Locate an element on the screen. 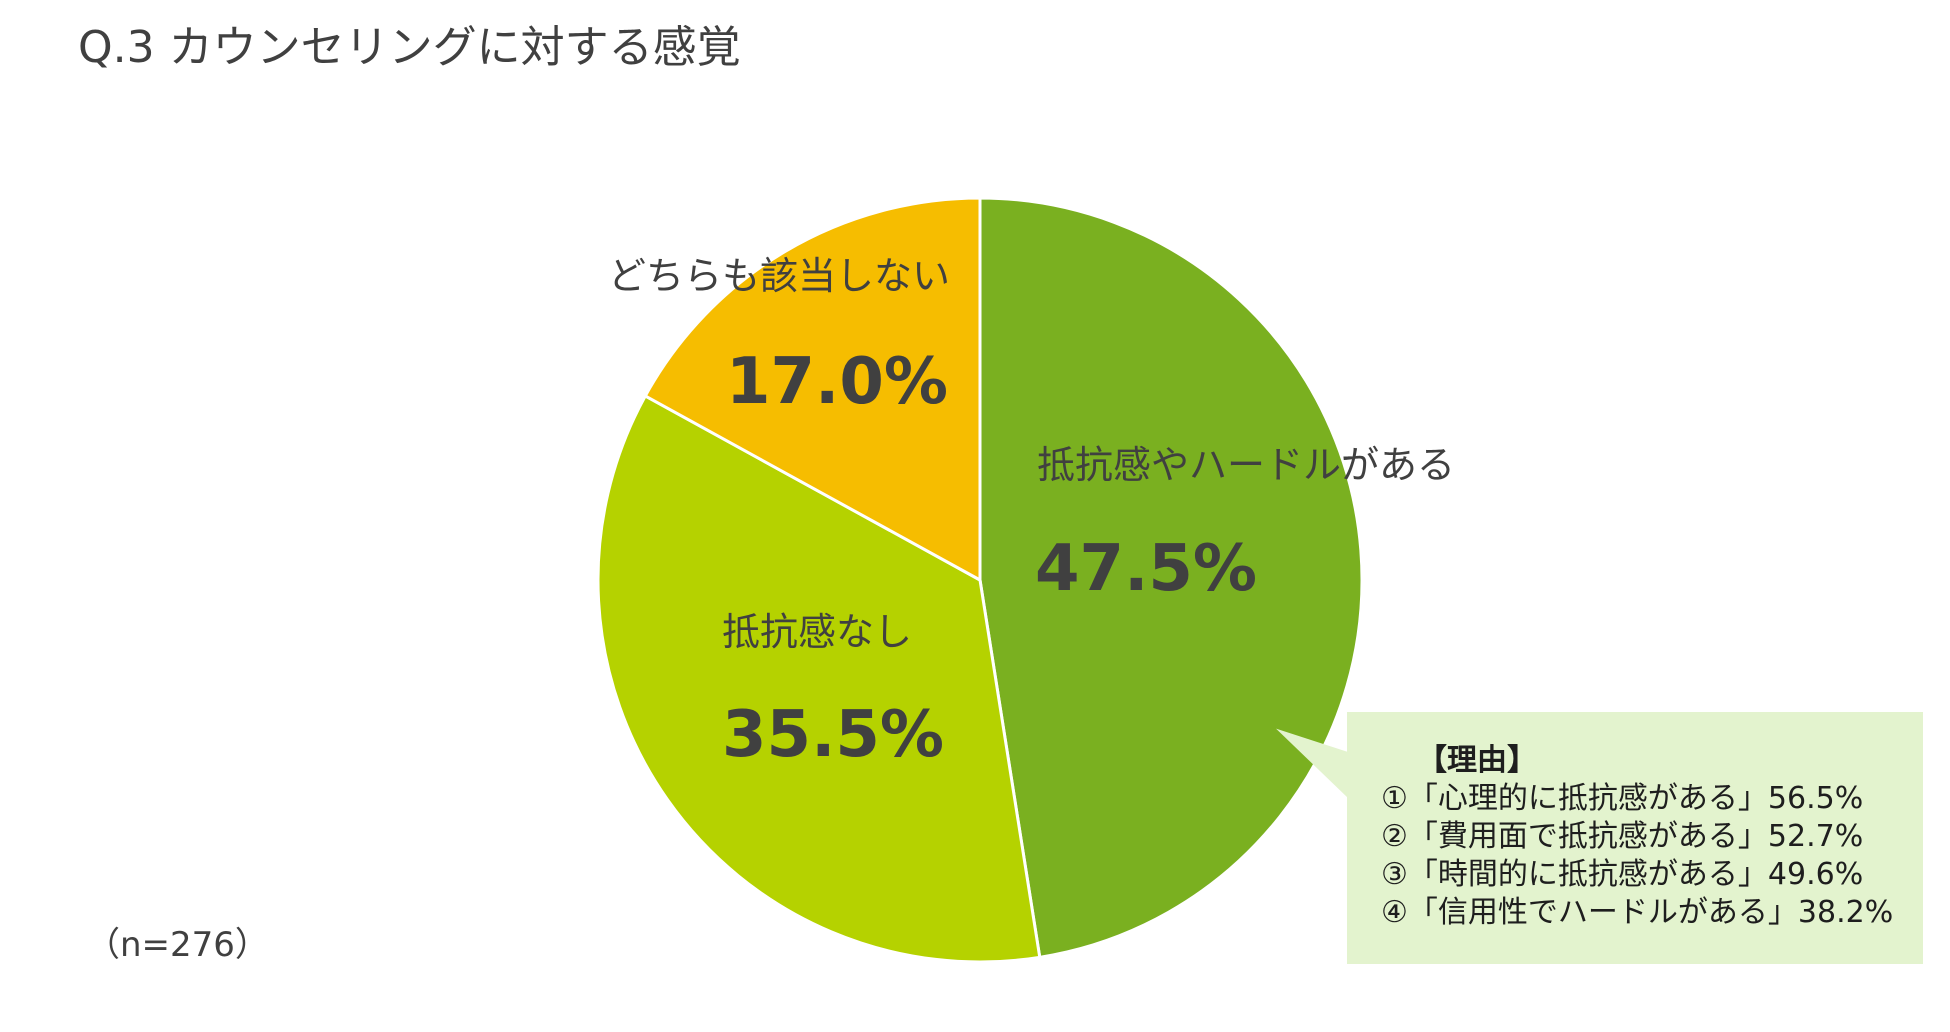 The image size is (1950, 1032). callout-heading: 【理由】 is located at coordinates (1477, 760).